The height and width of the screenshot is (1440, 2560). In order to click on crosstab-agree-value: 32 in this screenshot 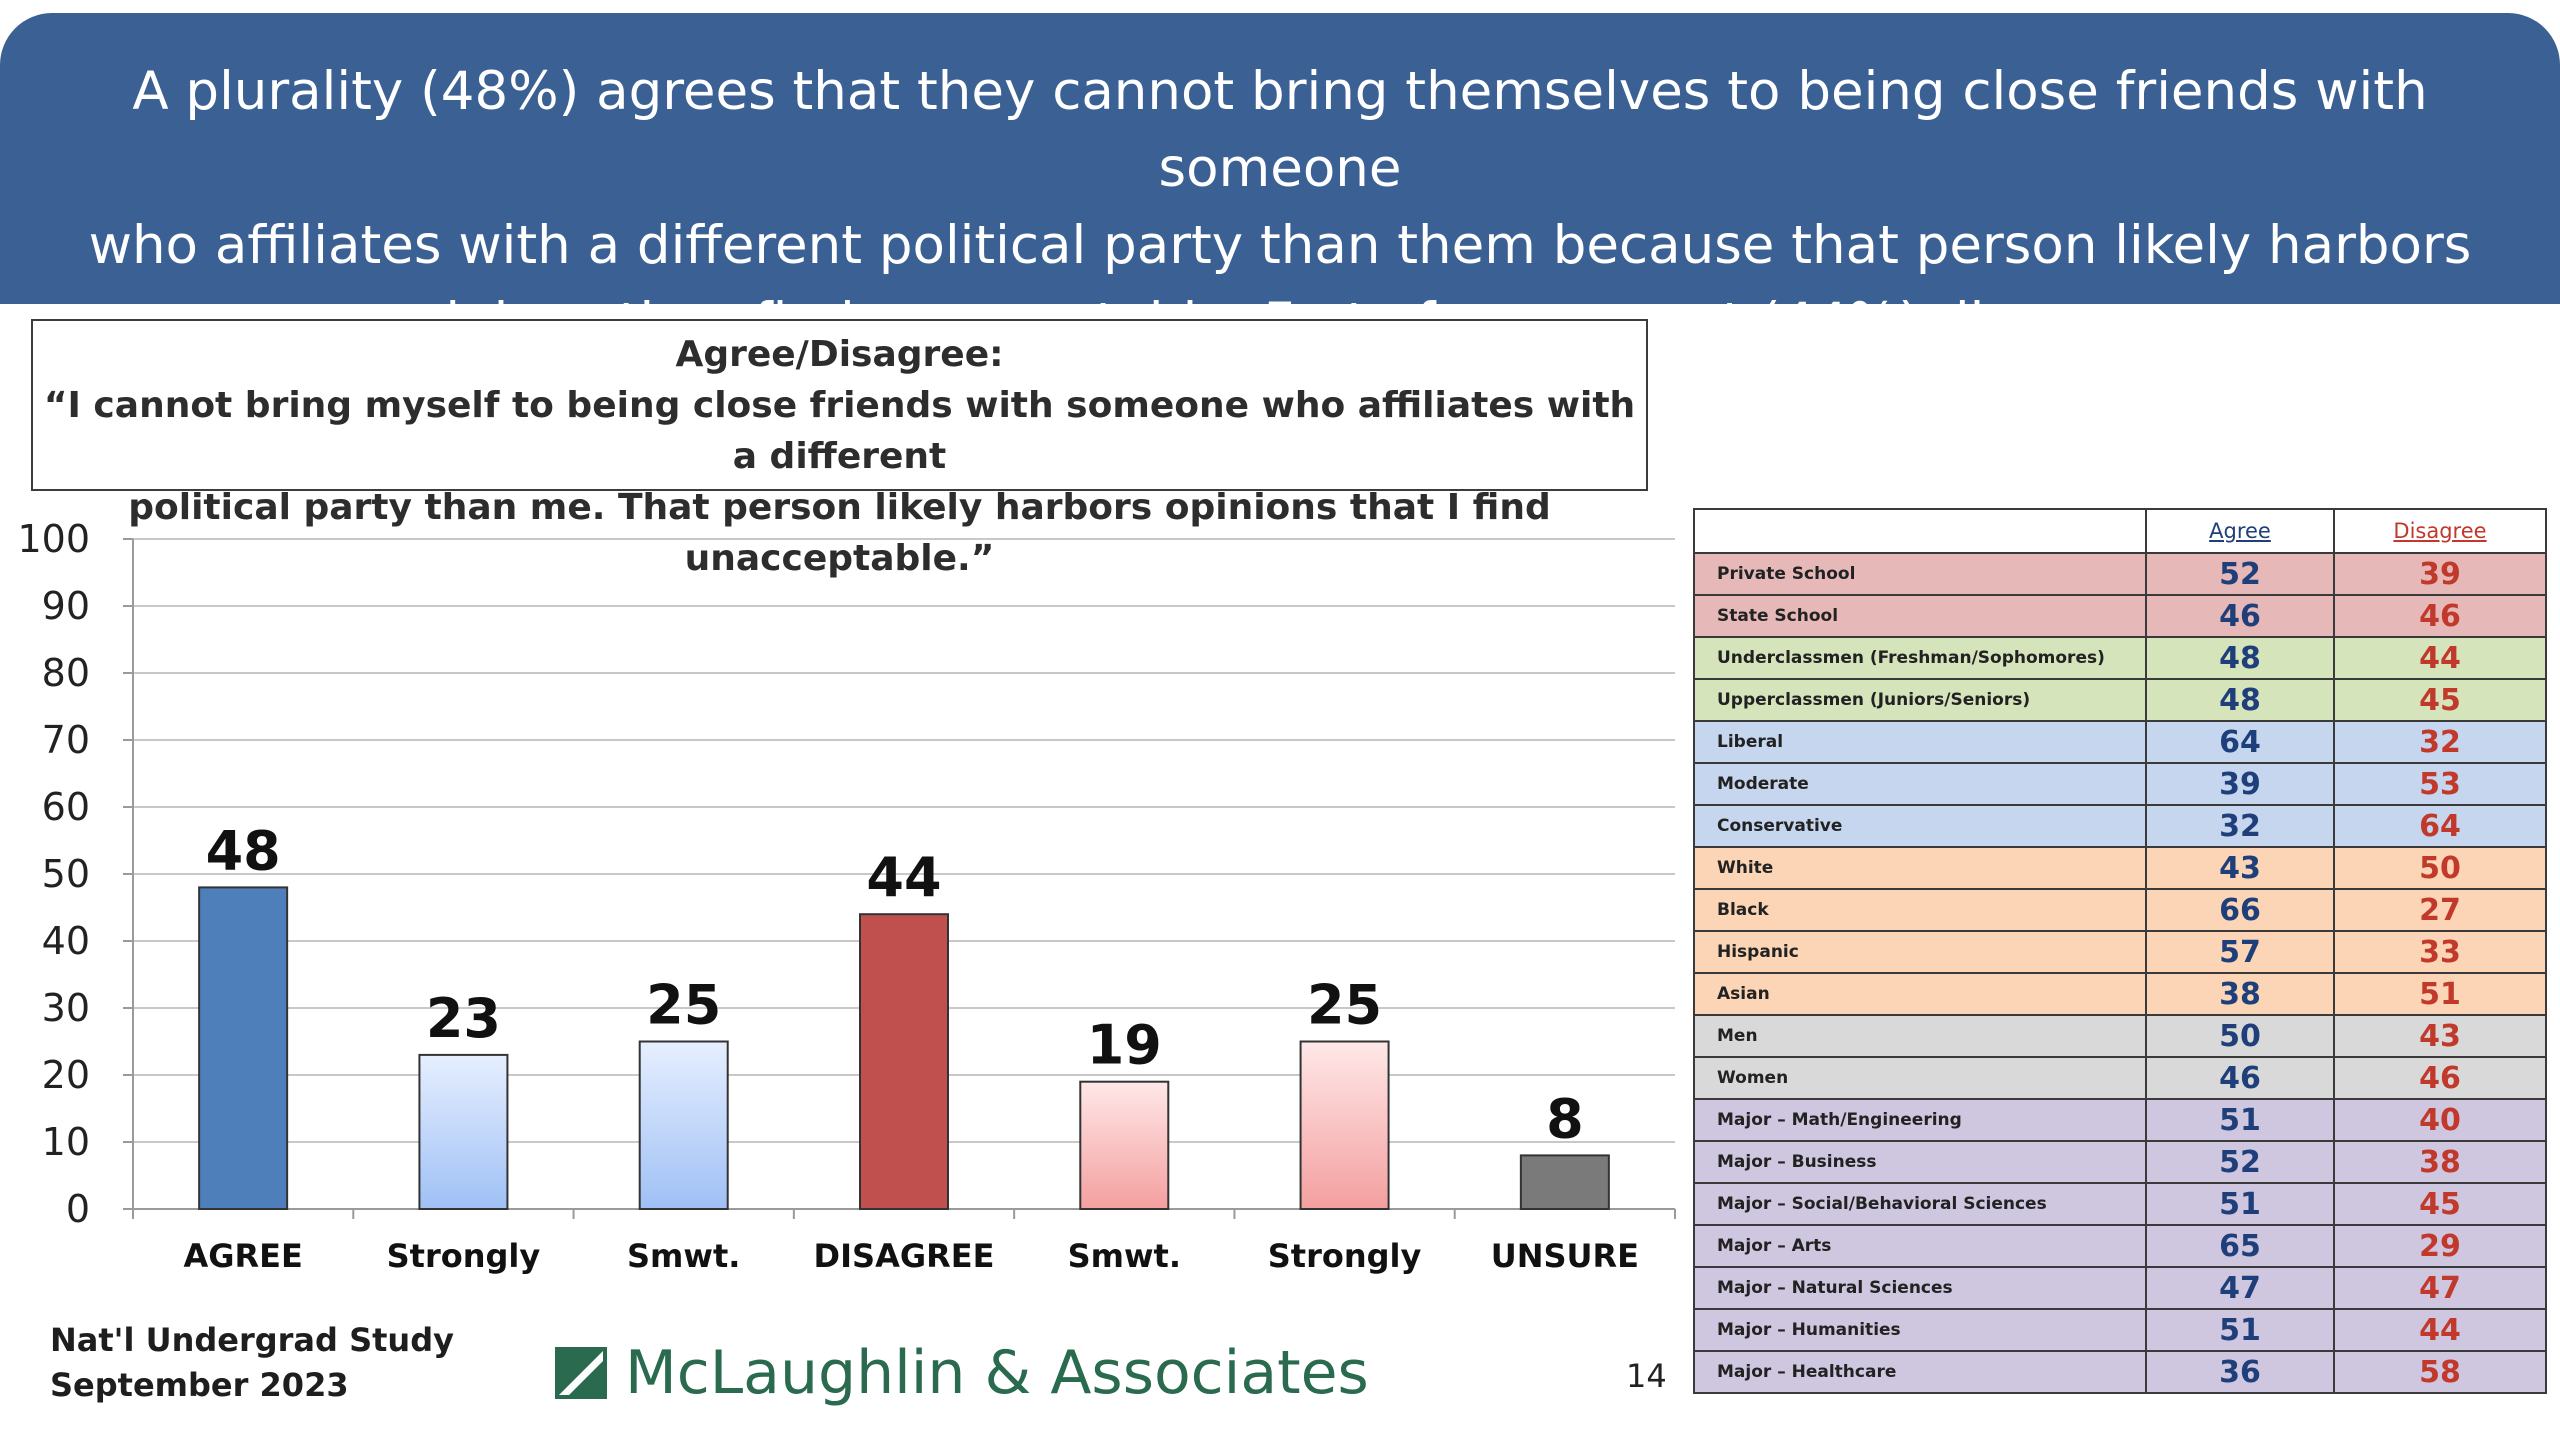, I will do `click(2240, 826)`.